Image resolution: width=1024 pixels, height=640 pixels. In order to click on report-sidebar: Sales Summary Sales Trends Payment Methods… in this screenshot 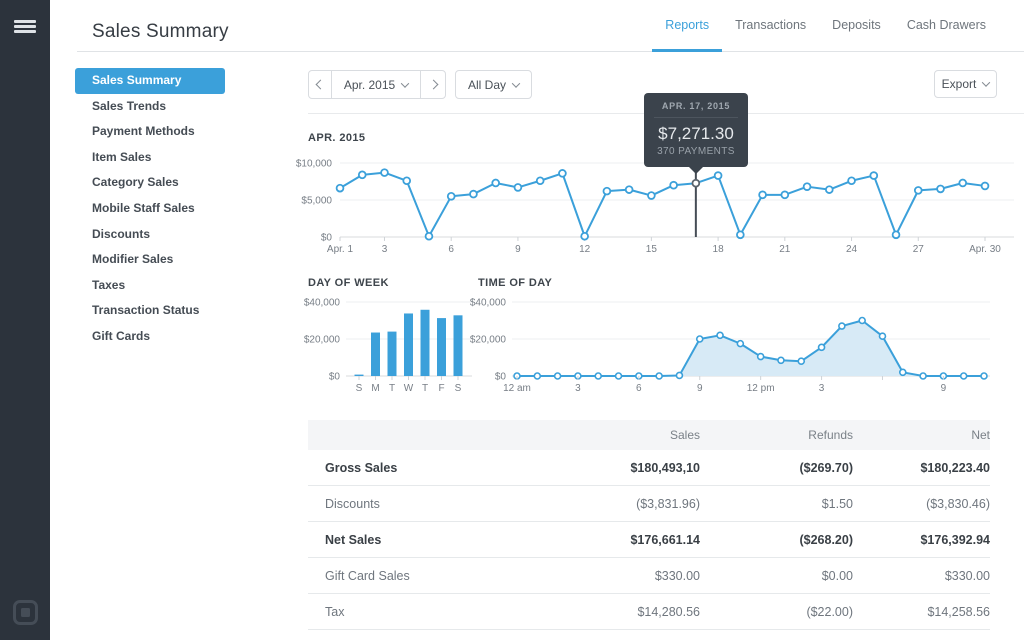, I will do `click(150, 209)`.